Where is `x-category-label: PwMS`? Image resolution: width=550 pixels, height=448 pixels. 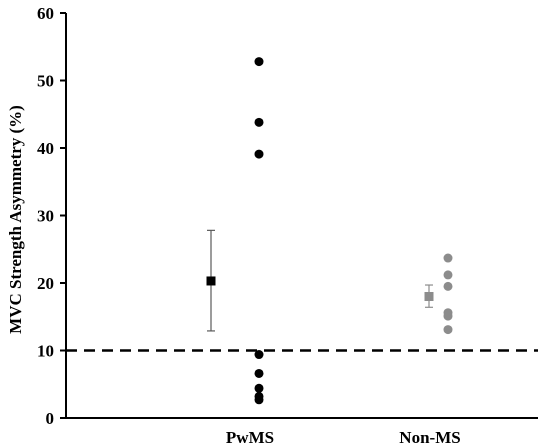 x-category-label: PwMS is located at coordinates (250, 437).